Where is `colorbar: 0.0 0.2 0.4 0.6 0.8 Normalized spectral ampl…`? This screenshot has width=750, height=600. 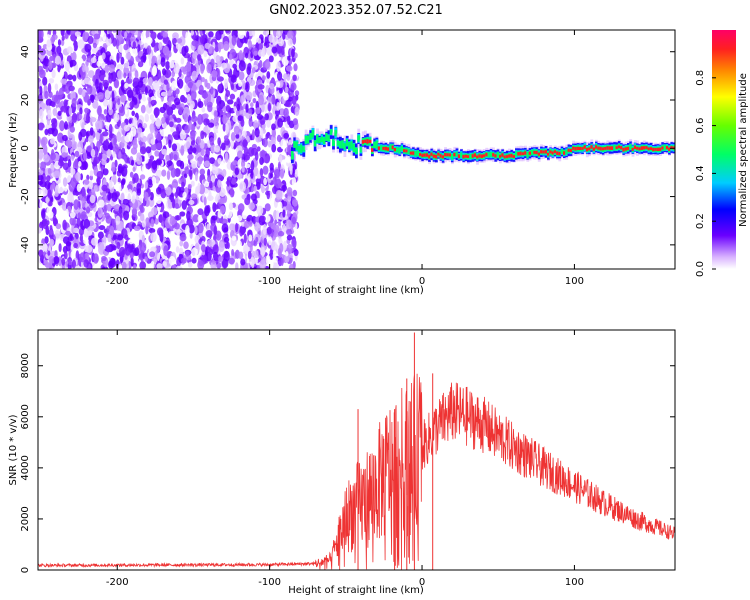 colorbar: 0.0 0.2 0.4 0.6 0.8 Normalized spectral ampl… is located at coordinates (722, 153).